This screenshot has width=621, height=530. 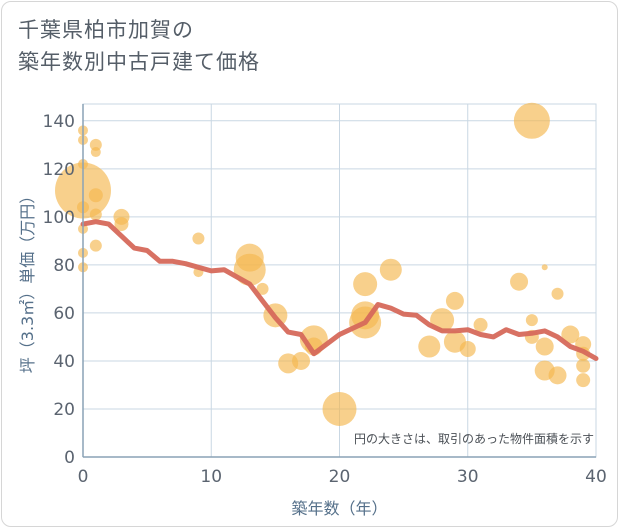 What do you see at coordinates (64, 410) in the screenshot?
I see `y-tick-label: 20` at bounding box center [64, 410].